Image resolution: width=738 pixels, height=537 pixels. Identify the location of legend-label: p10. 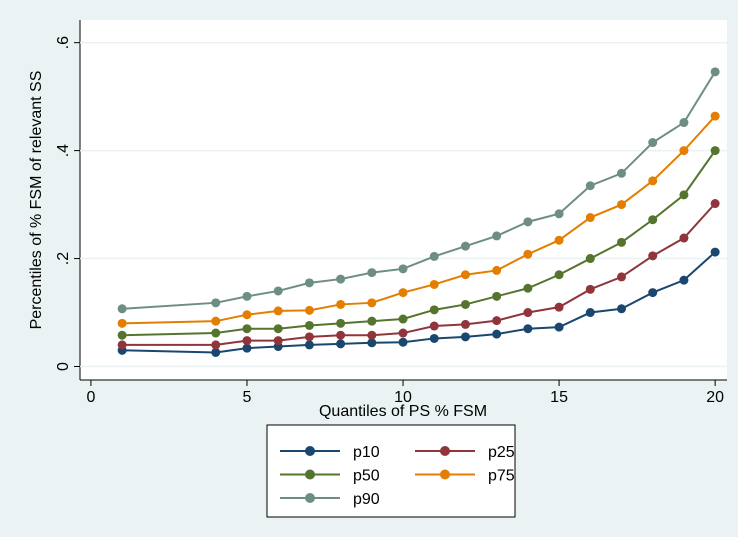
(366, 452).